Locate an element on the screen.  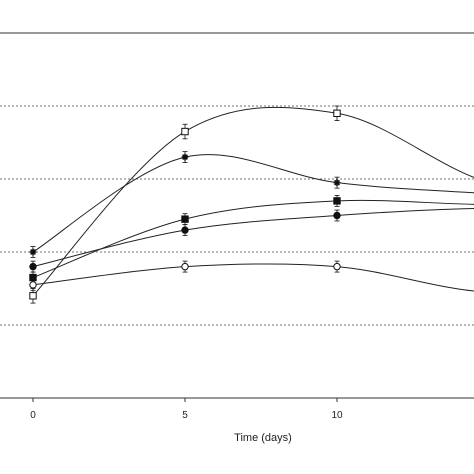
x-axis-ticks: 0510152025 is located at coordinates (186, 409).